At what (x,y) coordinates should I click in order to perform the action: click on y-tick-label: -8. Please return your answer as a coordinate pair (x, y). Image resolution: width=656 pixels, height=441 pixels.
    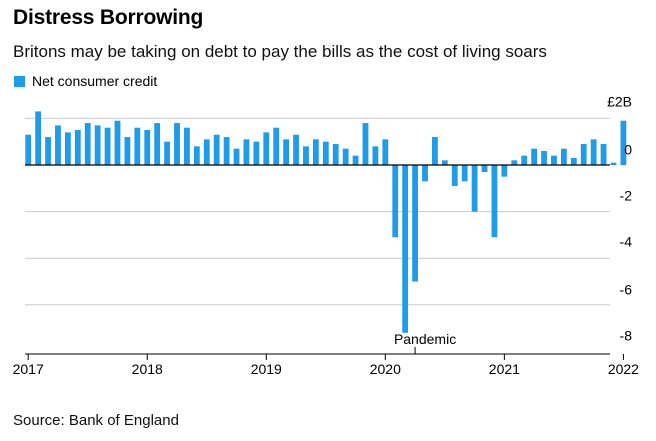
    Looking at the image, I should click on (626, 336).